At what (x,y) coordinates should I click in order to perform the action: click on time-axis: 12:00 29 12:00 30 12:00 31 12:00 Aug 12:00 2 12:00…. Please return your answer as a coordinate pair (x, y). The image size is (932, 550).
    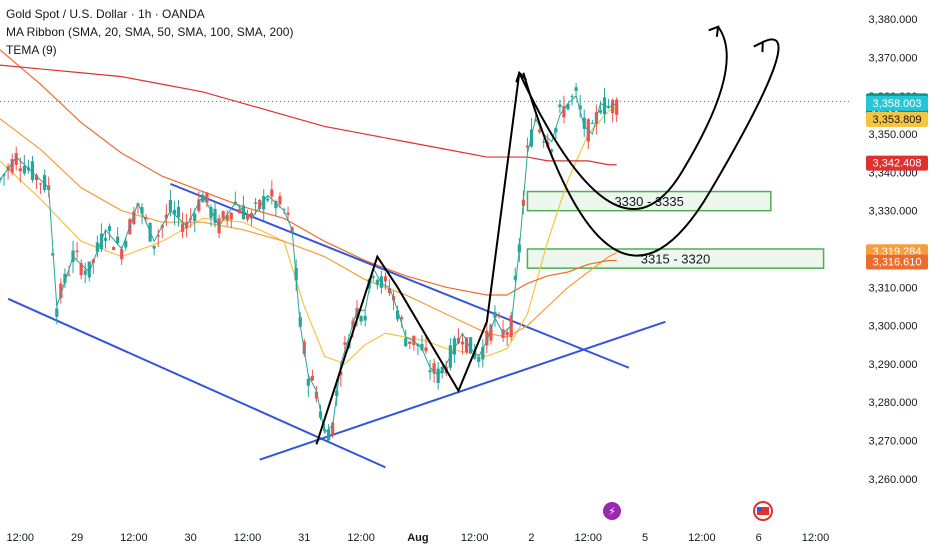
    Looking at the image, I should click on (466, 524).